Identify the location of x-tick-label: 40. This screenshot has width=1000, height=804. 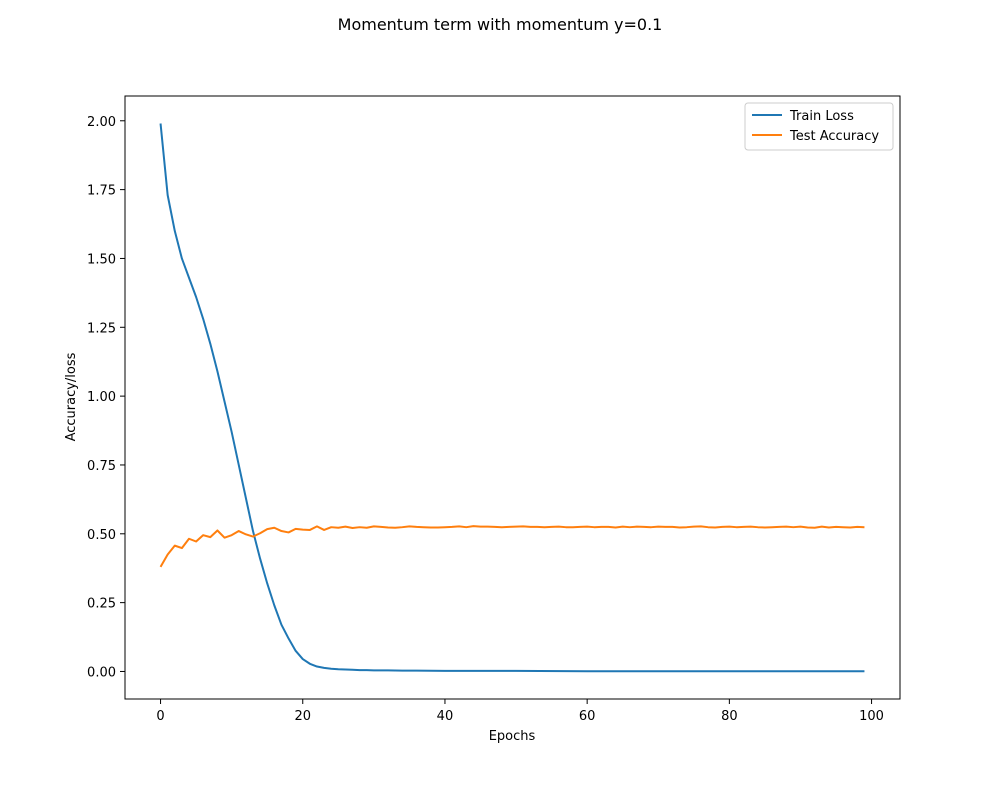
(445, 716).